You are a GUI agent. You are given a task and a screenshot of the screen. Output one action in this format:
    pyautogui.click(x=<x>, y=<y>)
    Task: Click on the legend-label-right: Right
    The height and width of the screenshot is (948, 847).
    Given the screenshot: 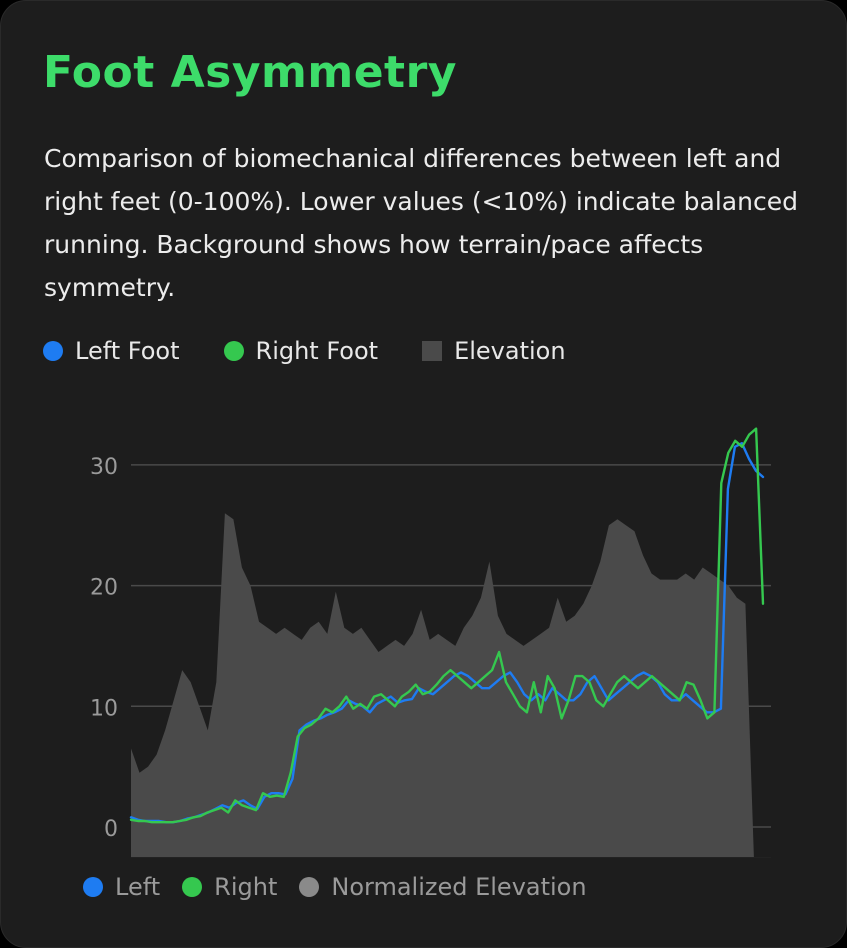 What is the action you would take?
    pyautogui.click(x=246, y=887)
    